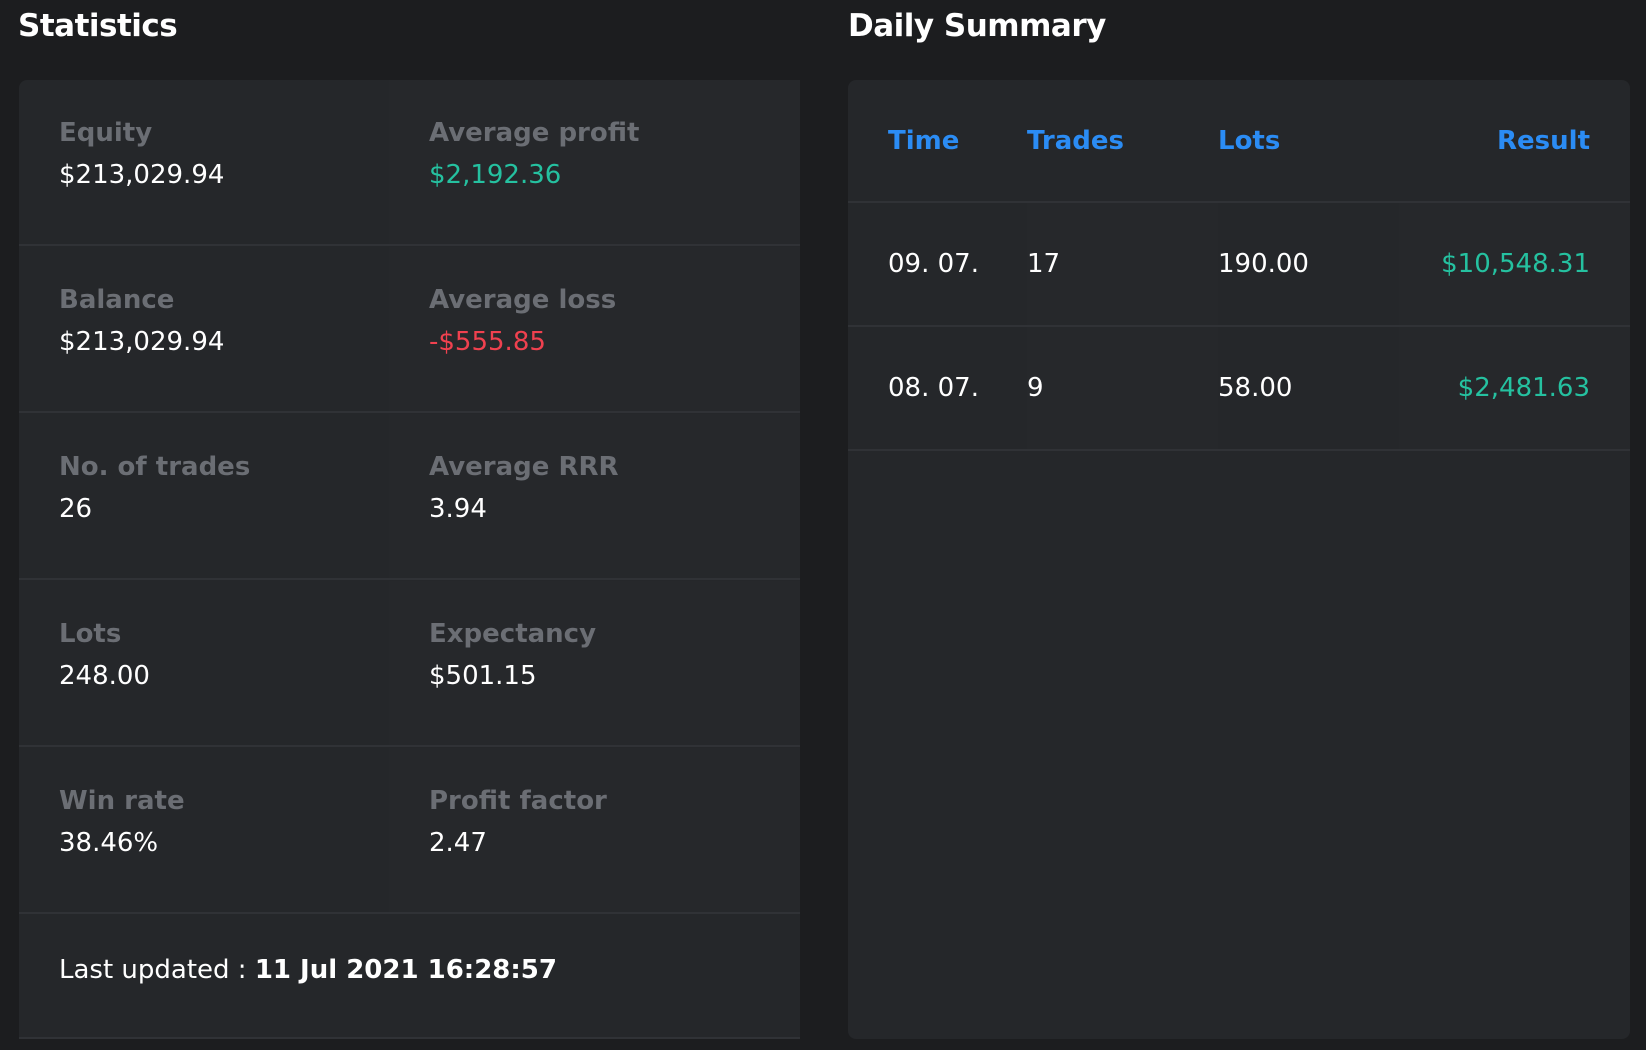 This screenshot has width=1646, height=1050. Describe the element at coordinates (1308, 141) in the screenshot. I see `column-header-lots: Lots` at that location.